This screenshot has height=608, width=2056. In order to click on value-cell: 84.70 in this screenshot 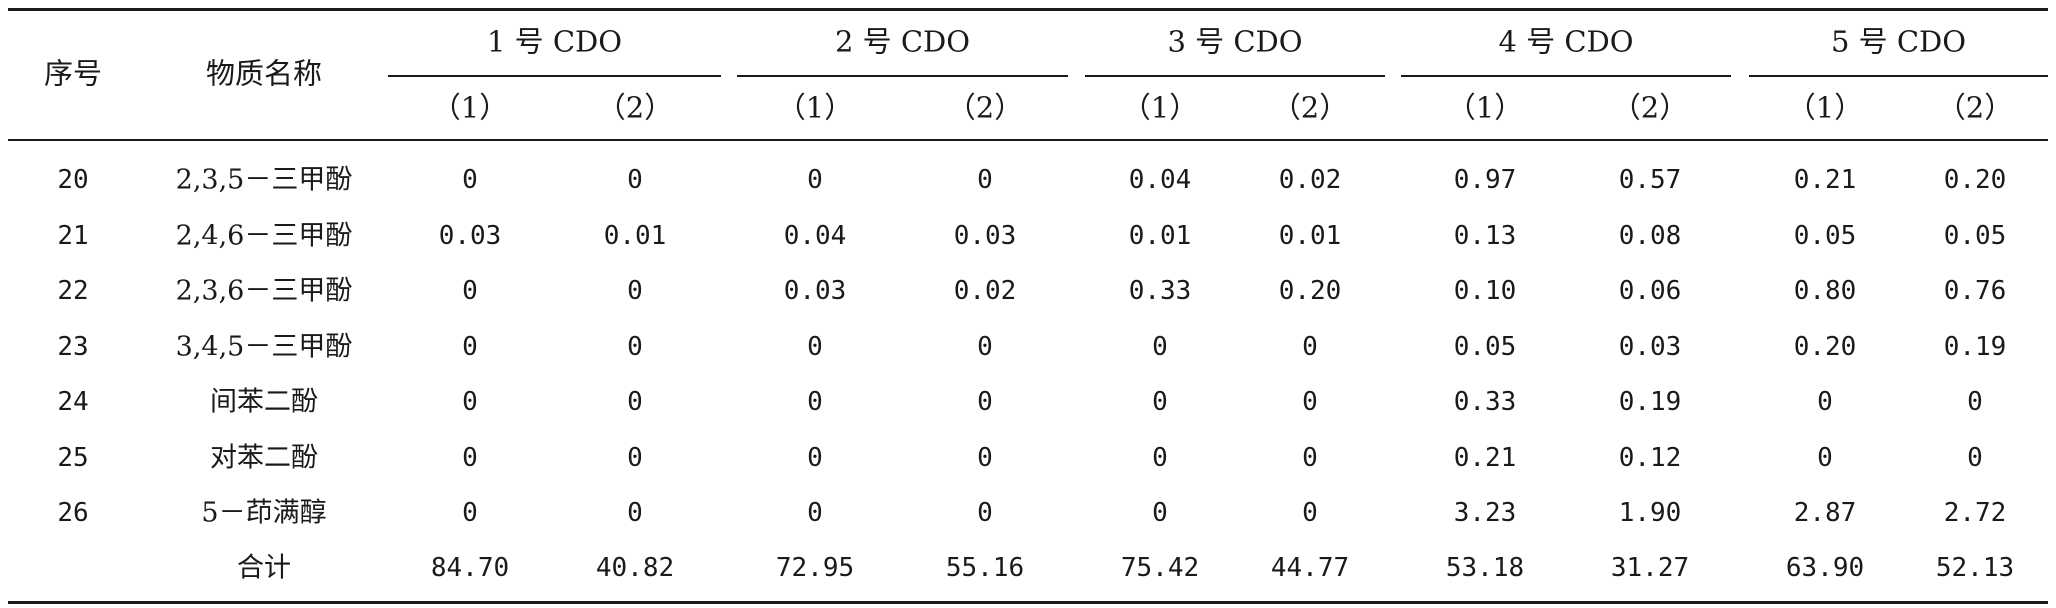, I will do `click(470, 568)`.